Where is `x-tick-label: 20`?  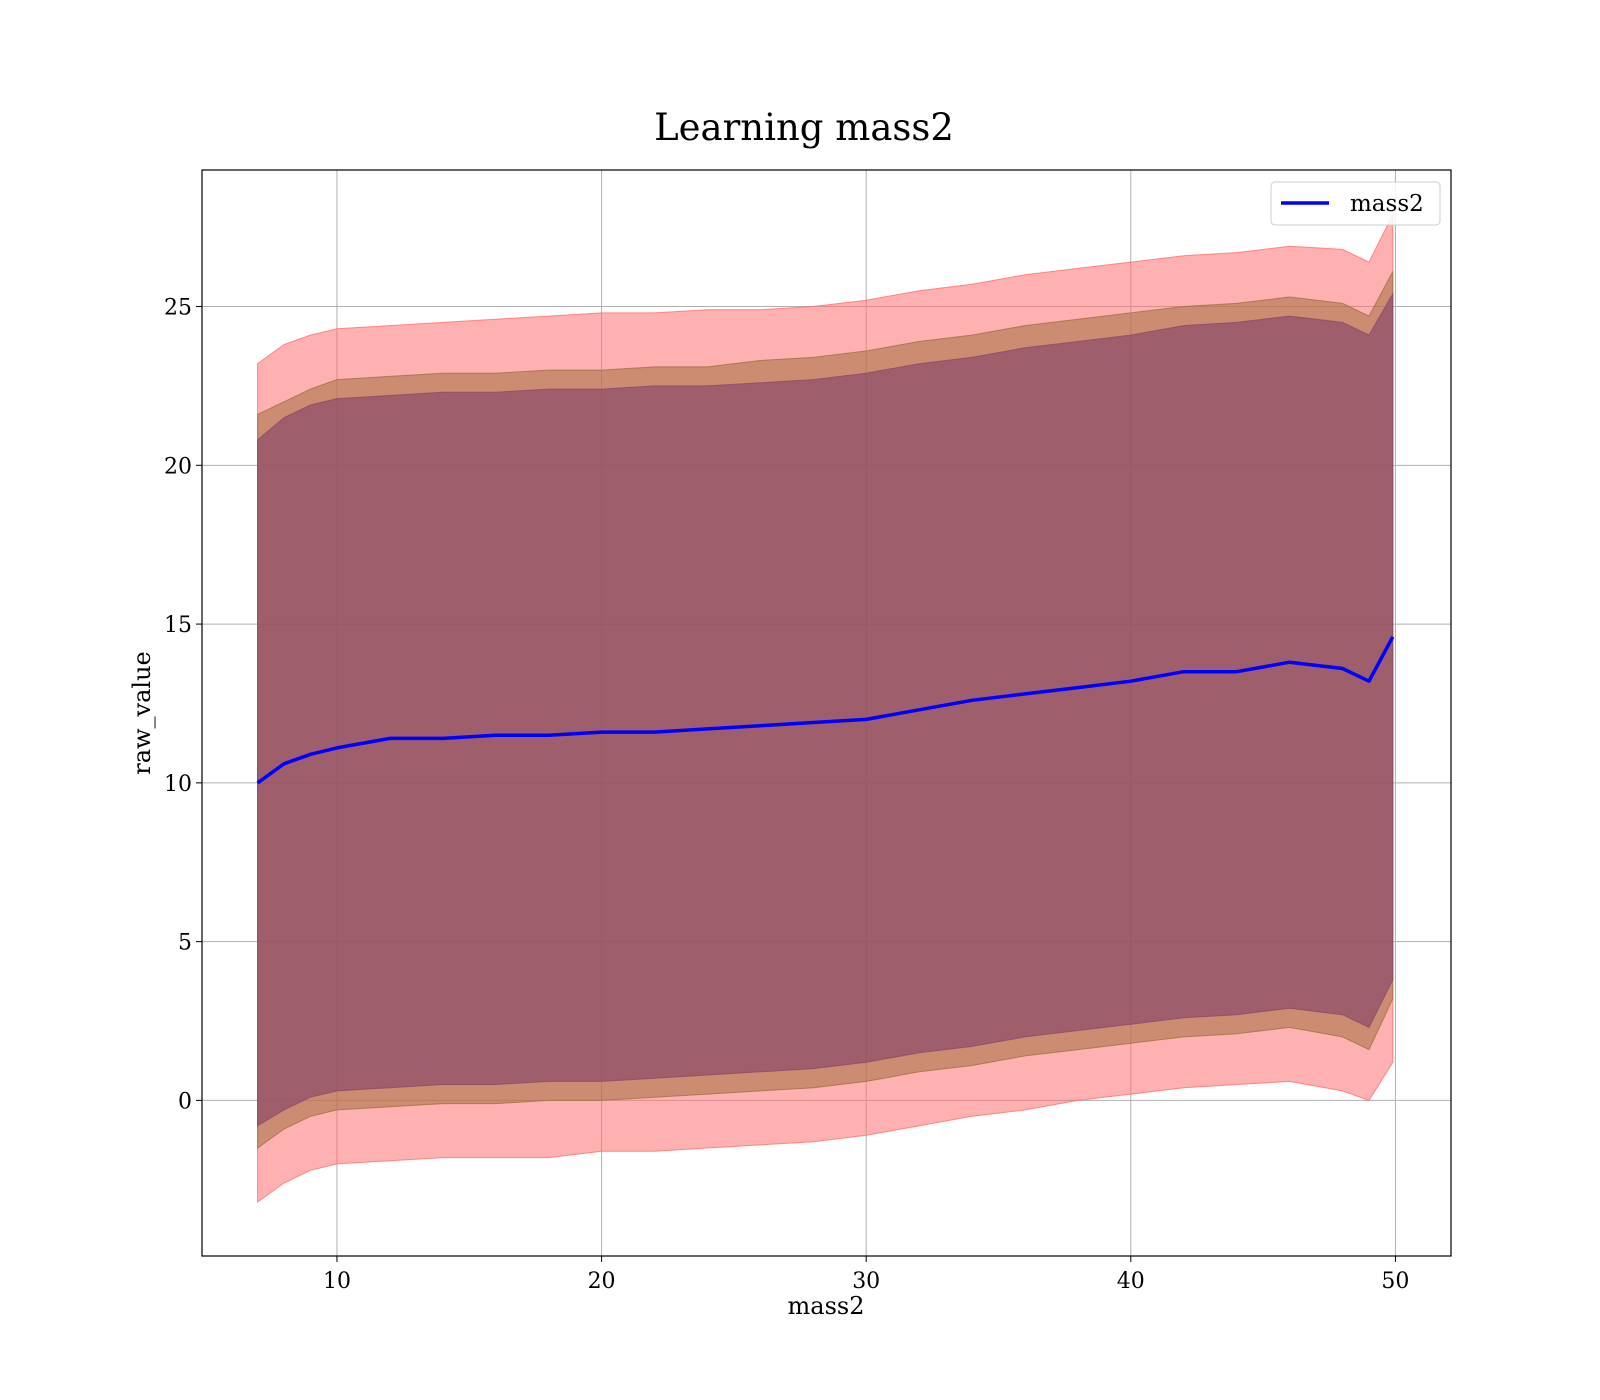
x-tick-label: 20 is located at coordinates (602, 1281).